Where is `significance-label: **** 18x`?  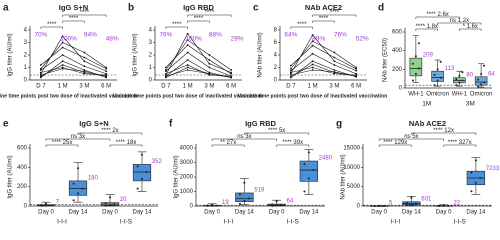 significance-label: **** 18x is located at coordinates (126, 143).